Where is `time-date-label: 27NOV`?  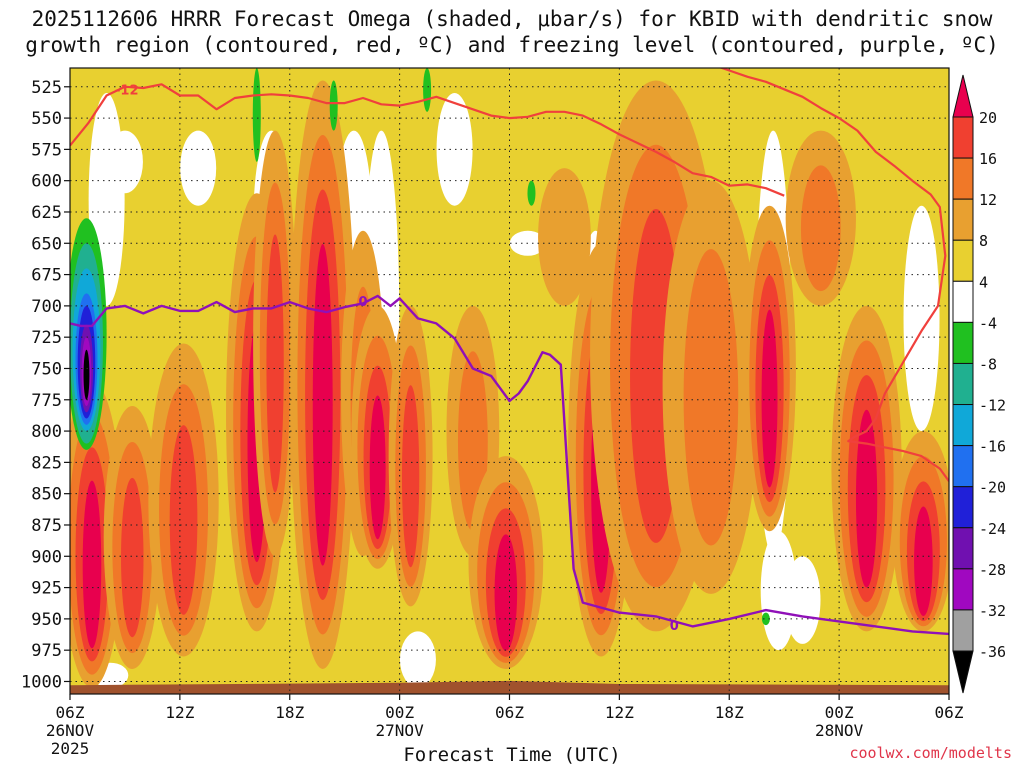 time-date-label: 27NOV is located at coordinates (400, 730).